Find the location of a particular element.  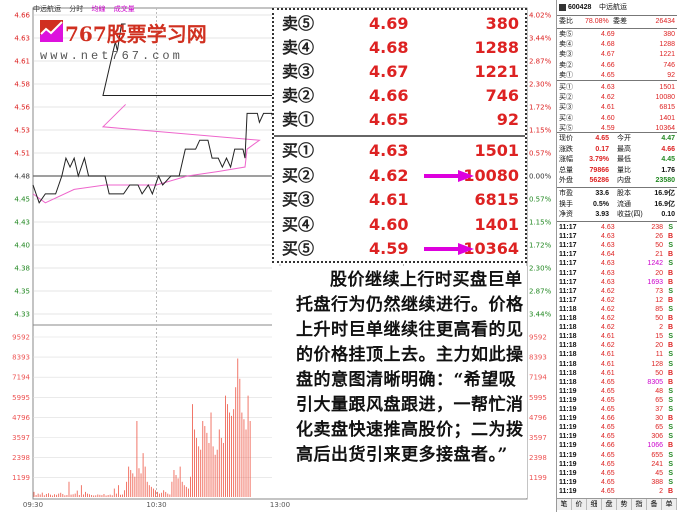

panel-value: 委比 is located at coordinates (566, 21).